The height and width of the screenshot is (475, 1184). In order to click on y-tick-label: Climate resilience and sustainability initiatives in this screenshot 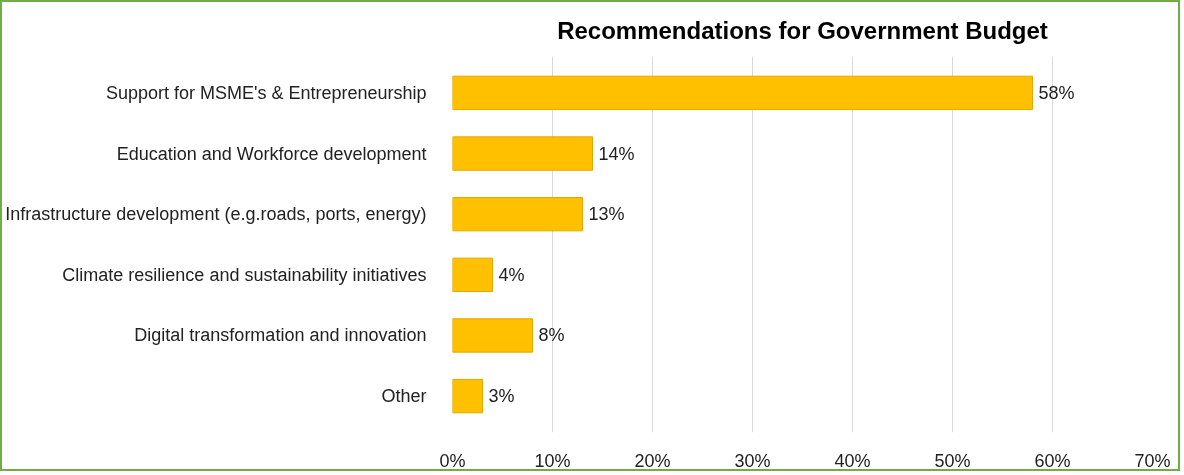, I will do `click(244, 274)`.